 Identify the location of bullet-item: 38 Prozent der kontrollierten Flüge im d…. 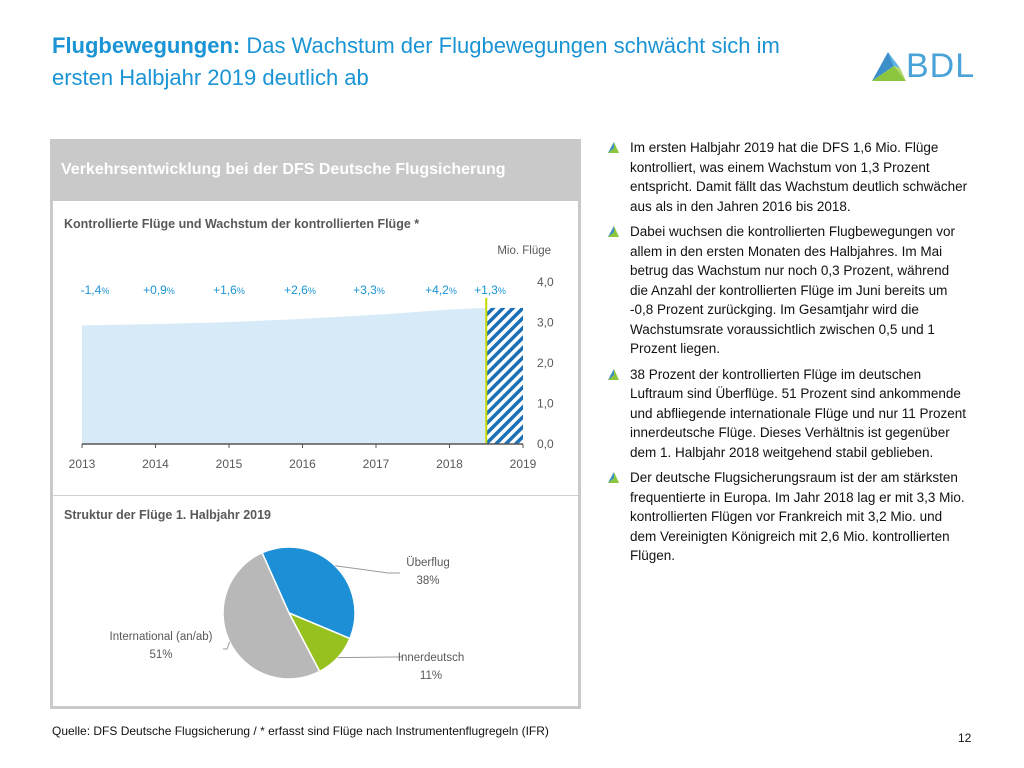
(788, 414).